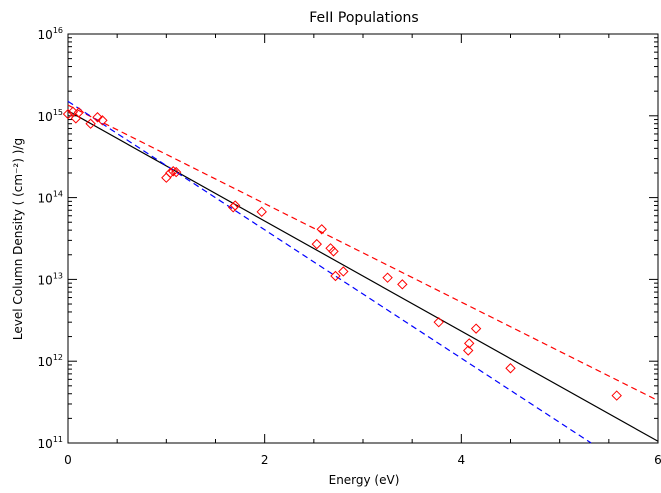 The width and height of the screenshot is (661, 493). I want to click on chart-title: FeII Populations, so click(363, 18).